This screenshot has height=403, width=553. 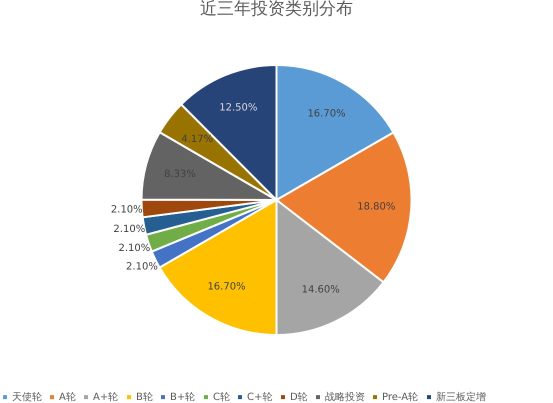 What do you see at coordinates (259, 397) in the screenshot?
I see `legend-label: C+轮` at bounding box center [259, 397].